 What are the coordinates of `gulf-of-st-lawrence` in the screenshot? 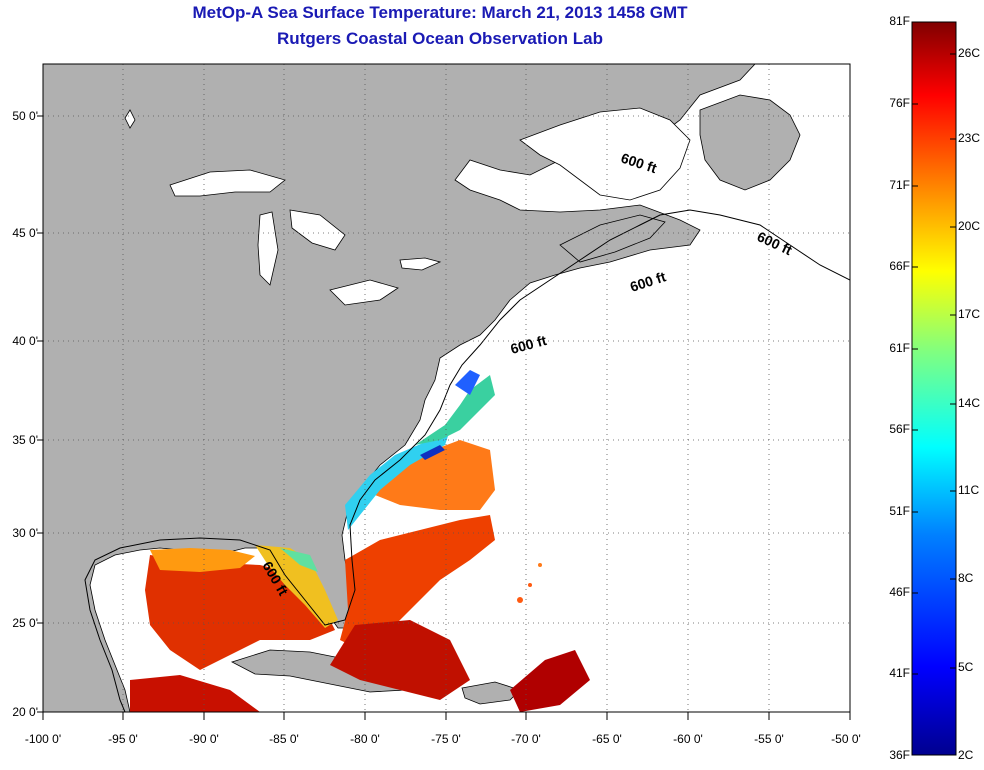 It's located at (605, 154).